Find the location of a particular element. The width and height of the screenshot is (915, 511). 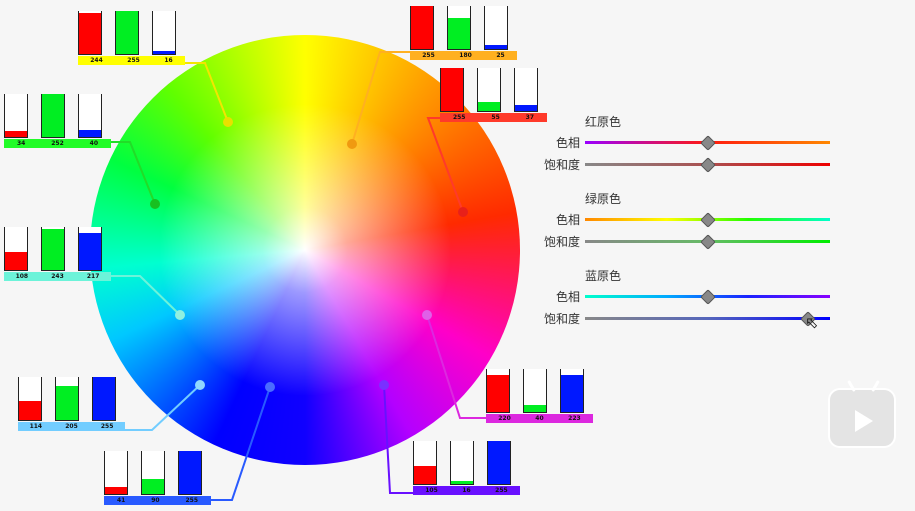

red-saturation-thumb is located at coordinates (707, 164).